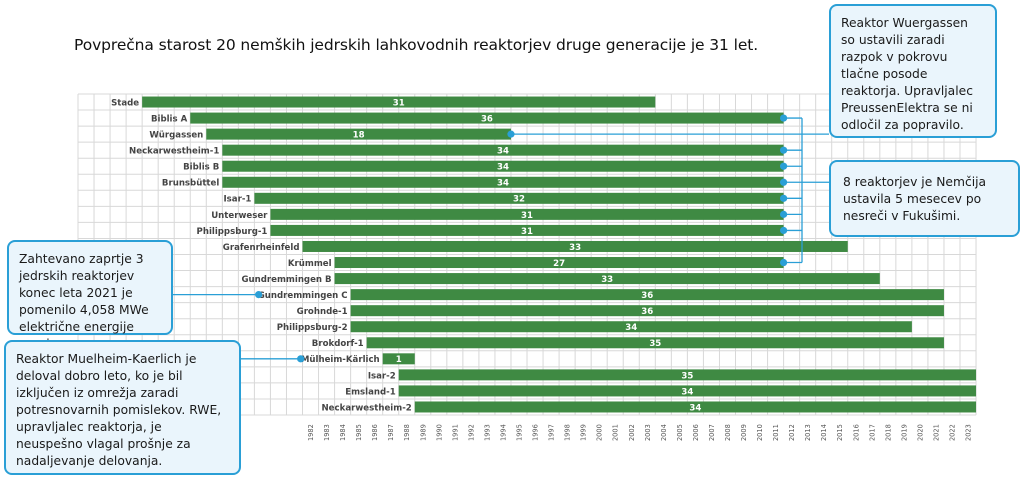 The width and height of the screenshot is (1024, 480). I want to click on x-tick-label: 2019, so click(904, 432).